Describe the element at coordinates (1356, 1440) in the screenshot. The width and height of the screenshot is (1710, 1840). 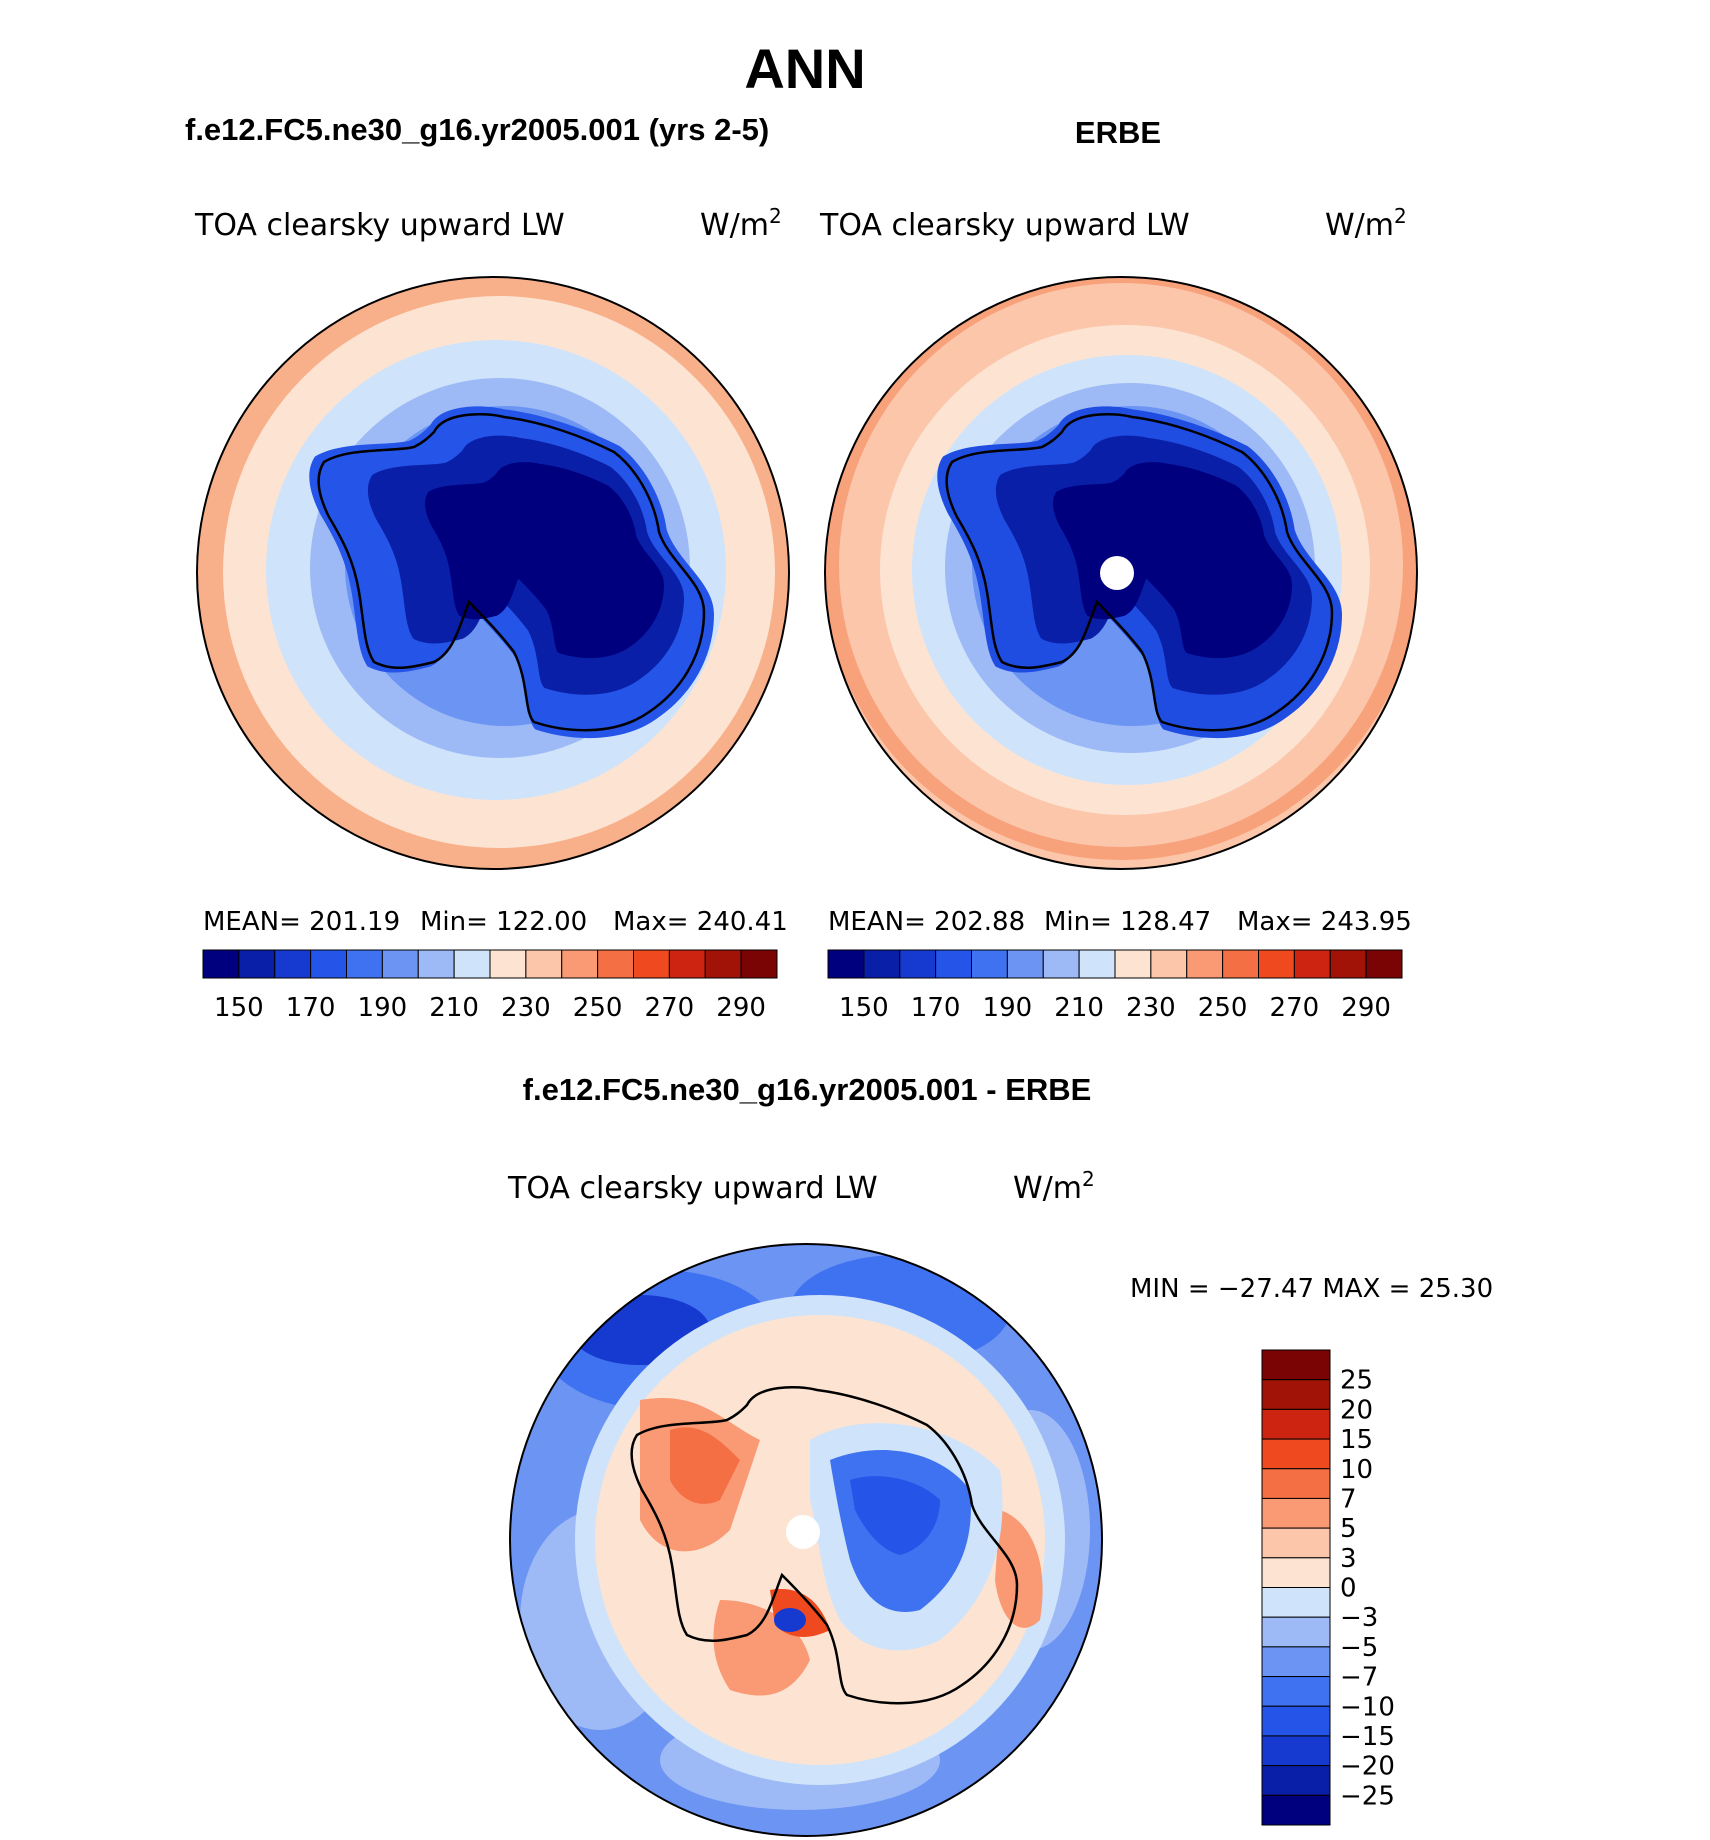
I see `colorbar-tick-label: 15` at that location.